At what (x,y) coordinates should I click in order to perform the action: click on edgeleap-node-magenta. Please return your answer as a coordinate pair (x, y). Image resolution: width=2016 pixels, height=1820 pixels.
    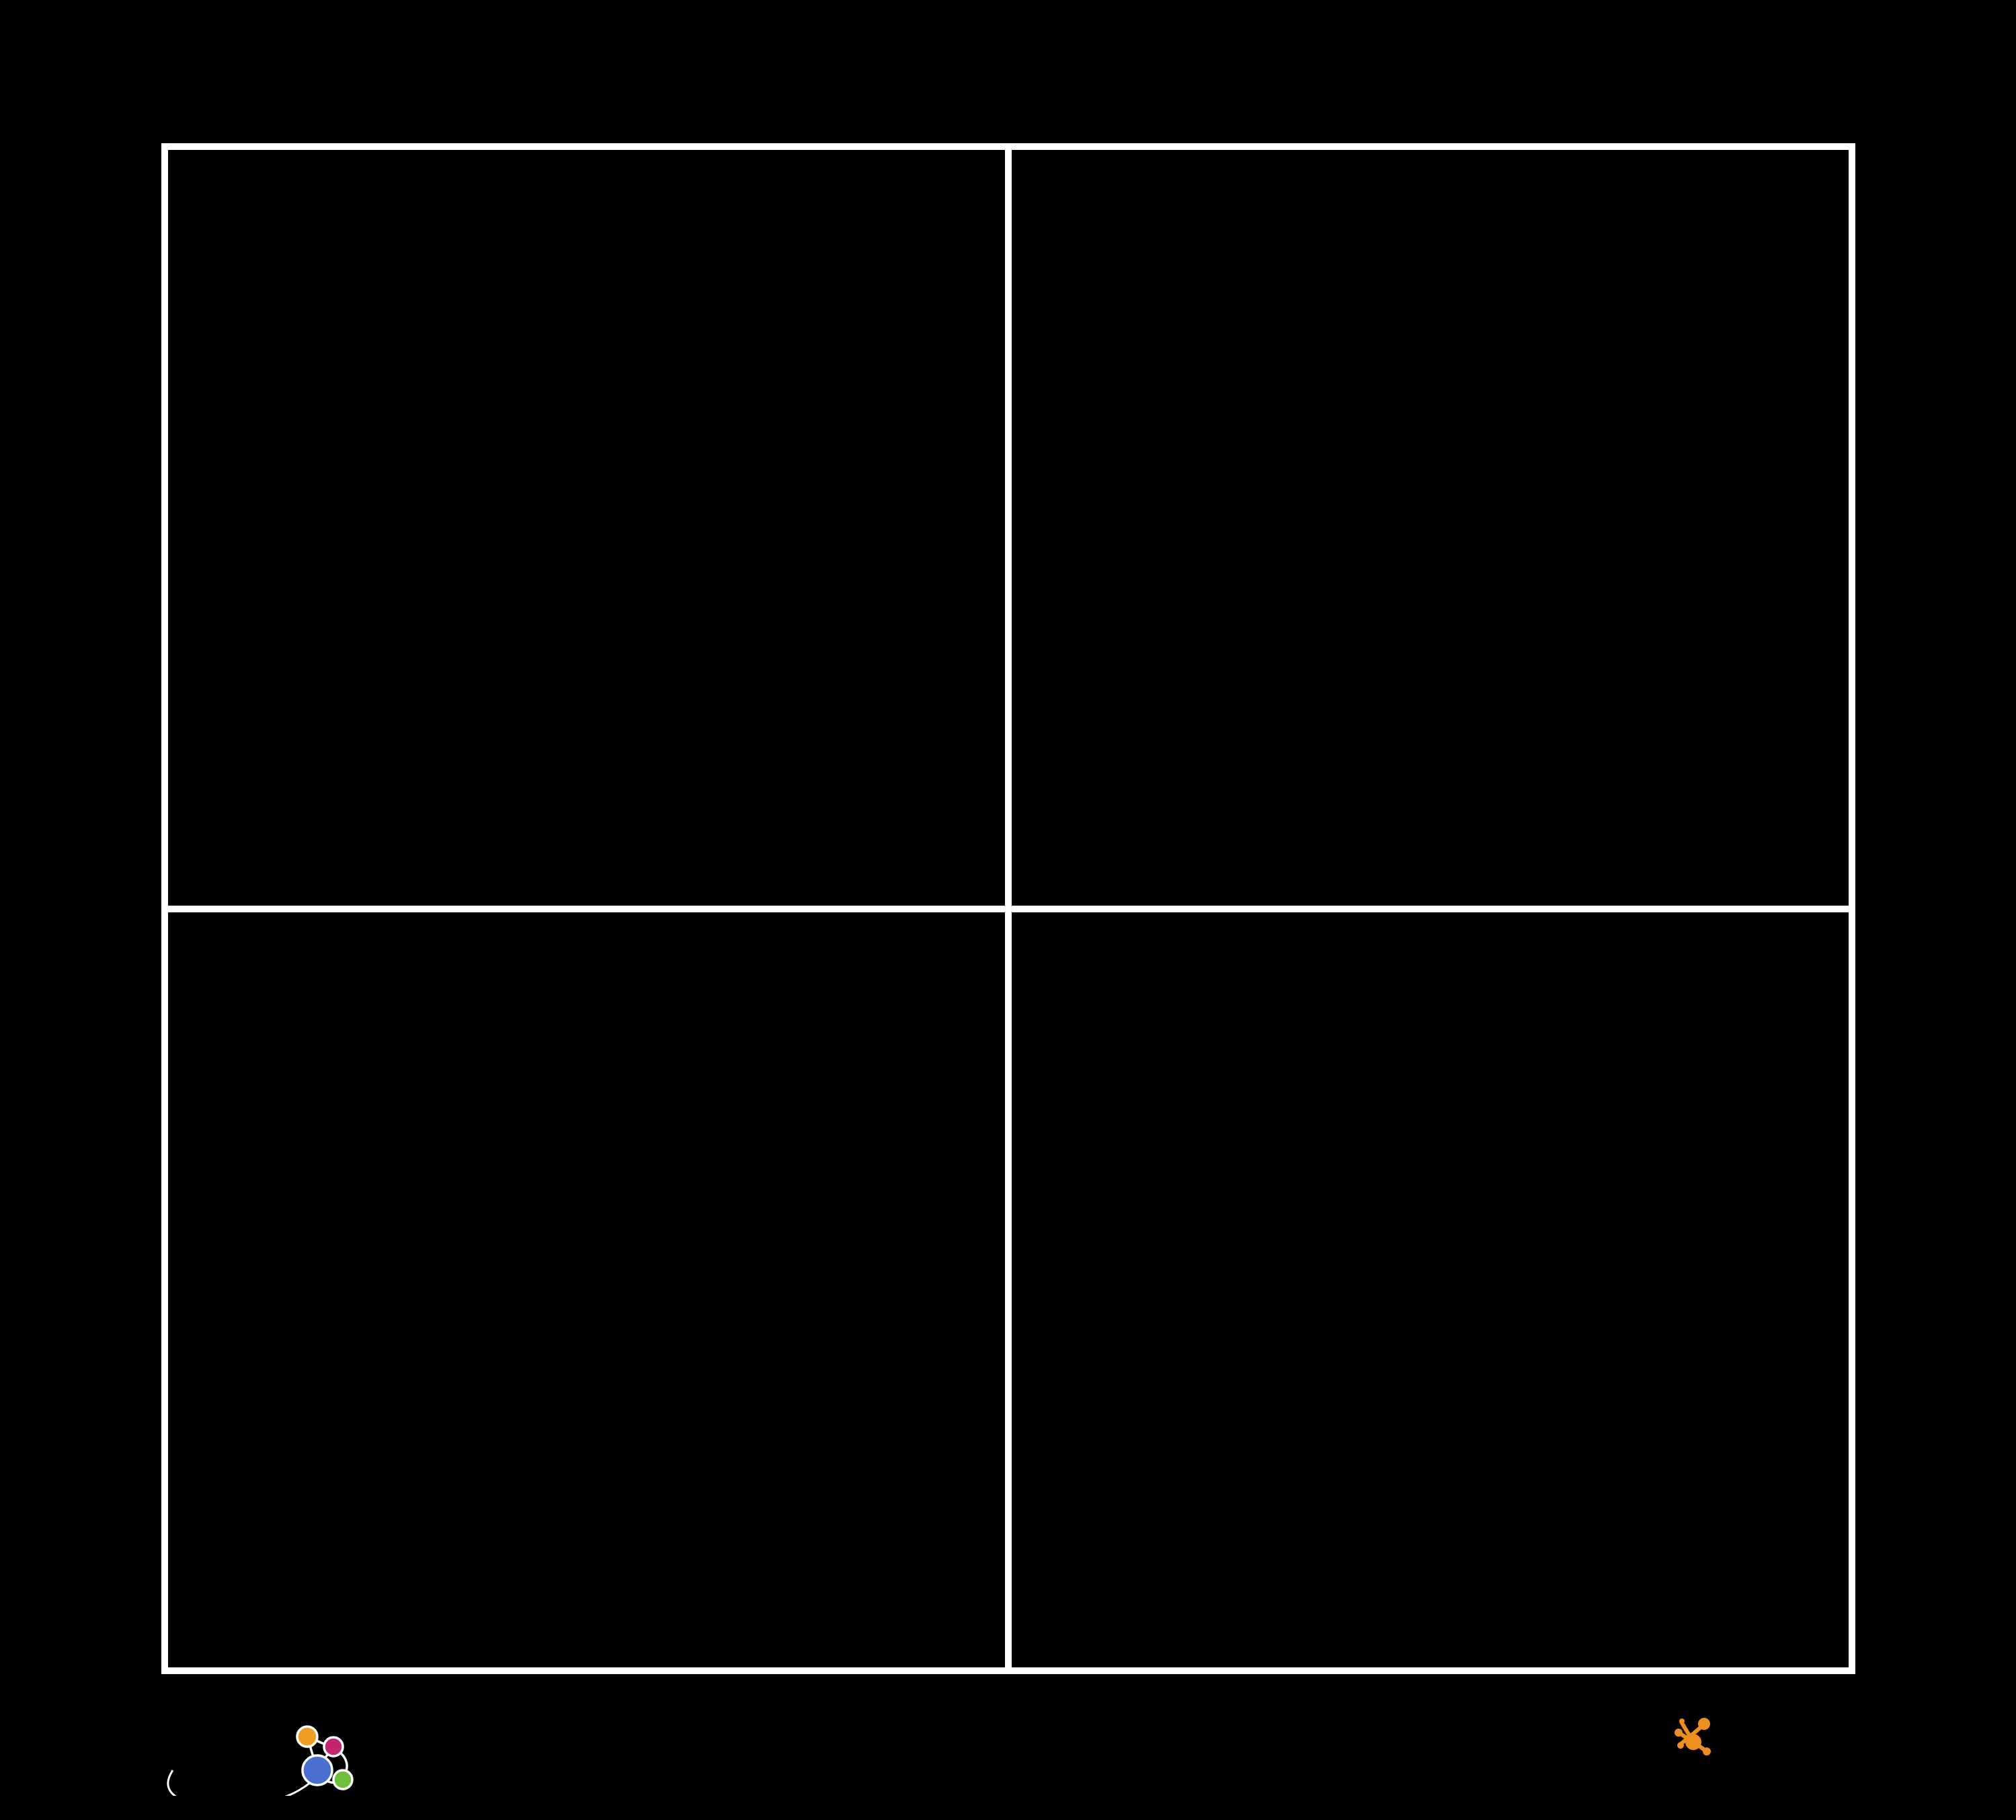
    Looking at the image, I should click on (333, 1746).